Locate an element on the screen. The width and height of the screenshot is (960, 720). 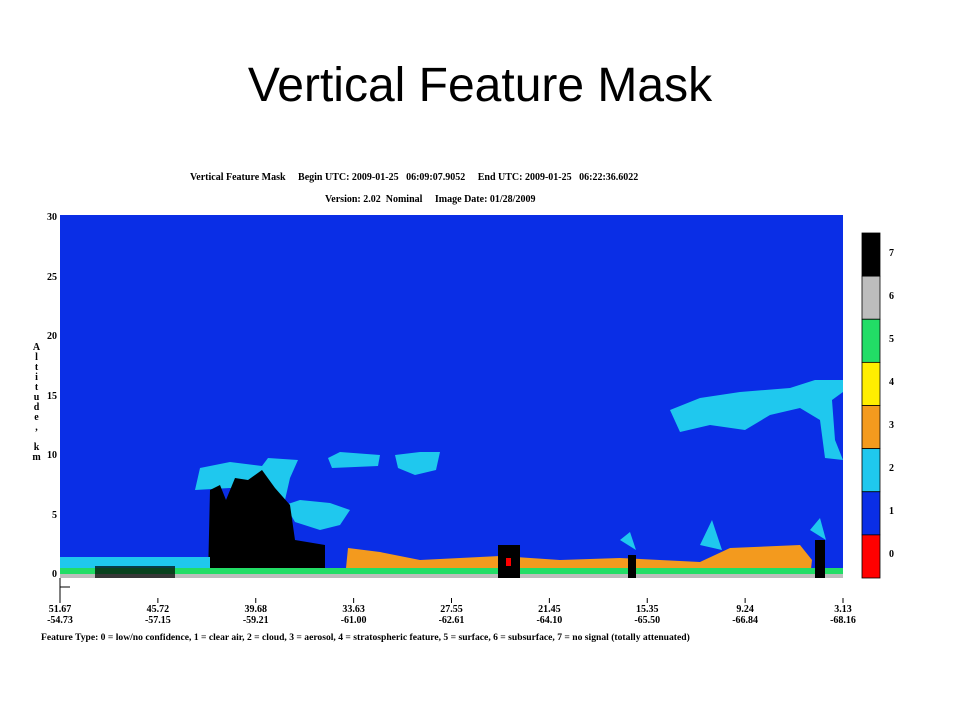
x-tick-label: 33.63 is located at coordinates (353, 609).